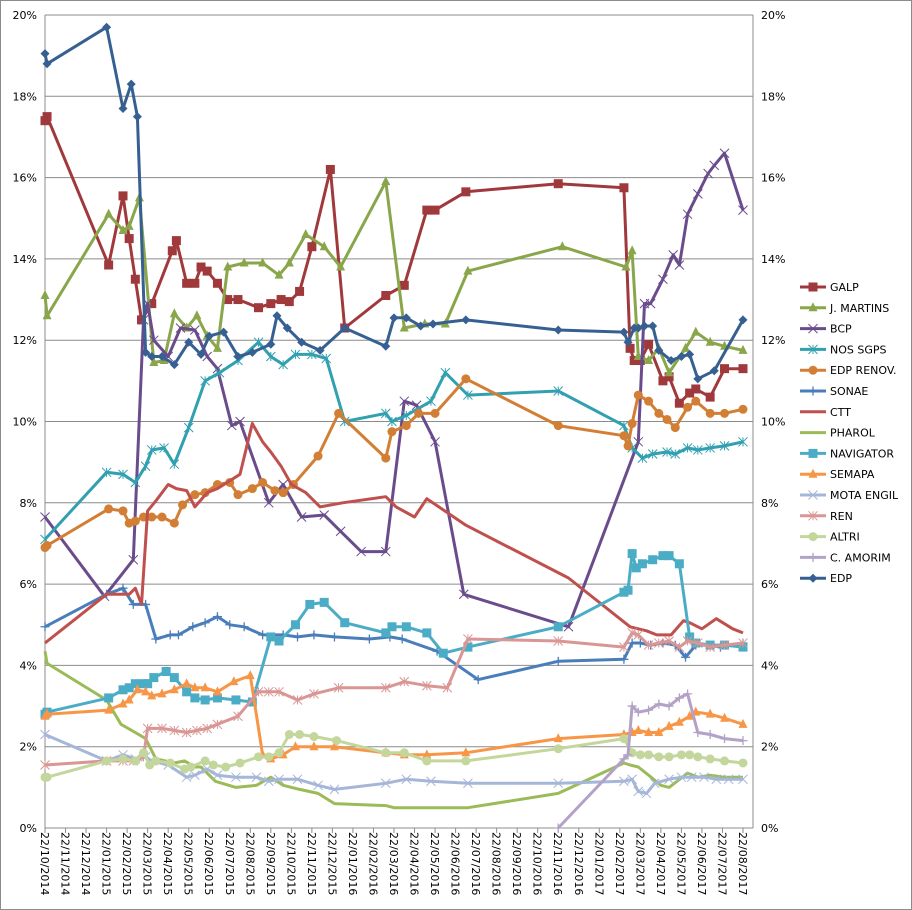 The image size is (912, 910). I want to click on y-tick-label: 12%, so click(25, 340).